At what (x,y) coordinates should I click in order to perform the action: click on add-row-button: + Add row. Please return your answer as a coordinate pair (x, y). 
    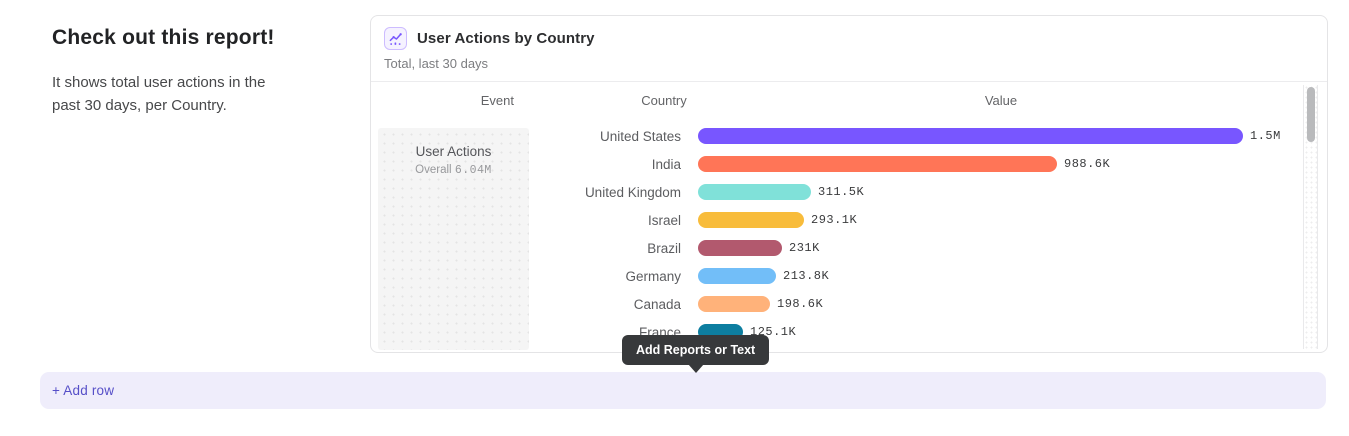
    Looking at the image, I should click on (683, 390).